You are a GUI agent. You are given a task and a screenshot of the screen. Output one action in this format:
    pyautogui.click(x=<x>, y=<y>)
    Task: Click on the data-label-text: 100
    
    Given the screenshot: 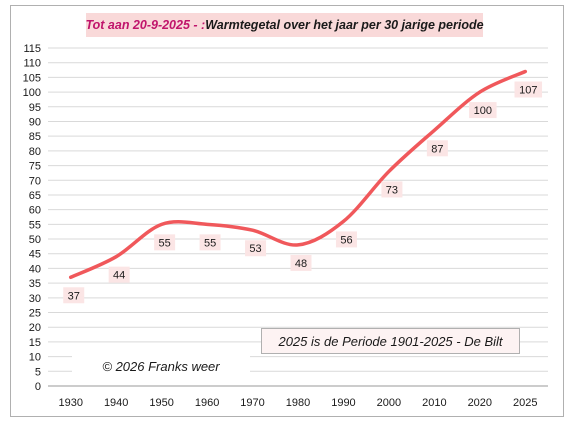 What is the action you would take?
    pyautogui.click(x=483, y=111)
    